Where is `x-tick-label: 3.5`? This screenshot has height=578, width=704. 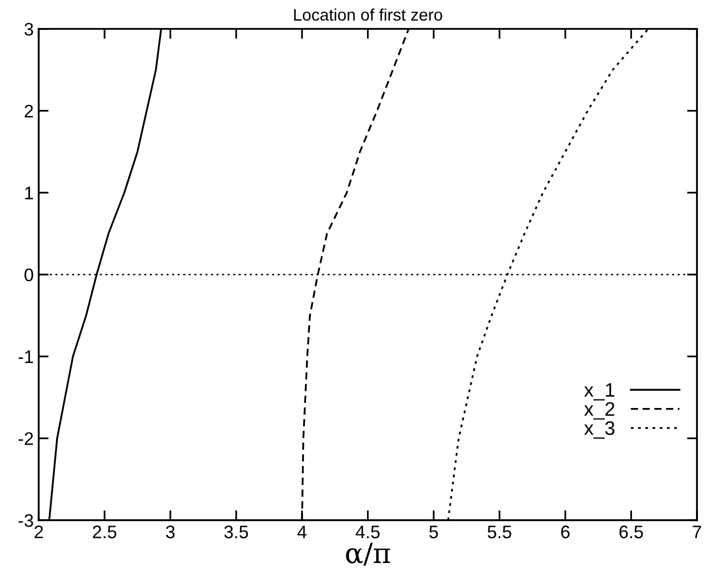 x-tick-label: 3.5 is located at coordinates (236, 532).